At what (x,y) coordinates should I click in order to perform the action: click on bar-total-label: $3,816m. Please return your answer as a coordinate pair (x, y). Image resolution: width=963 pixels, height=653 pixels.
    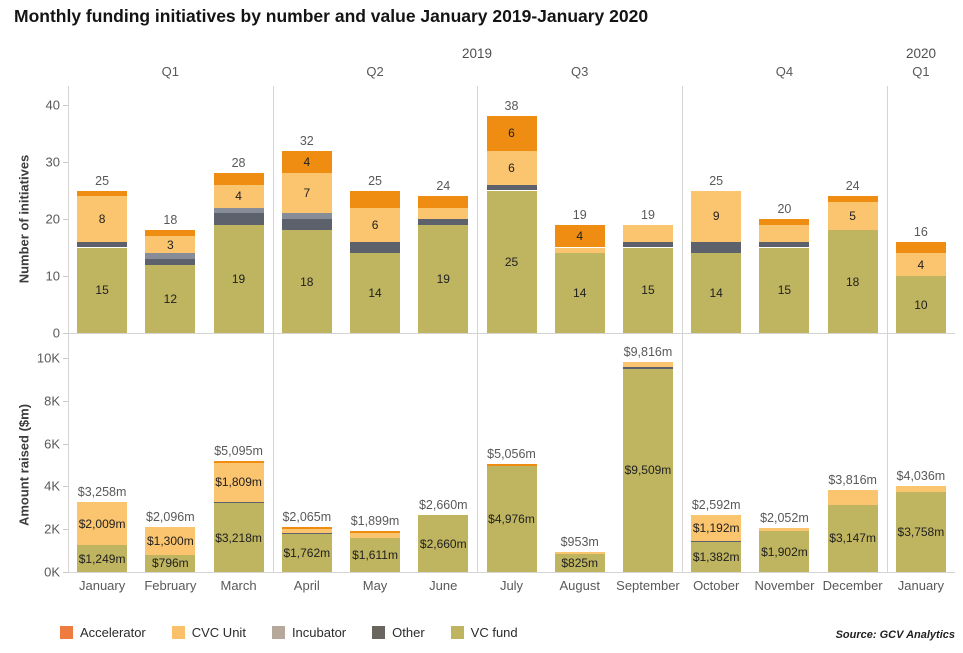
    Looking at the image, I should click on (852, 480).